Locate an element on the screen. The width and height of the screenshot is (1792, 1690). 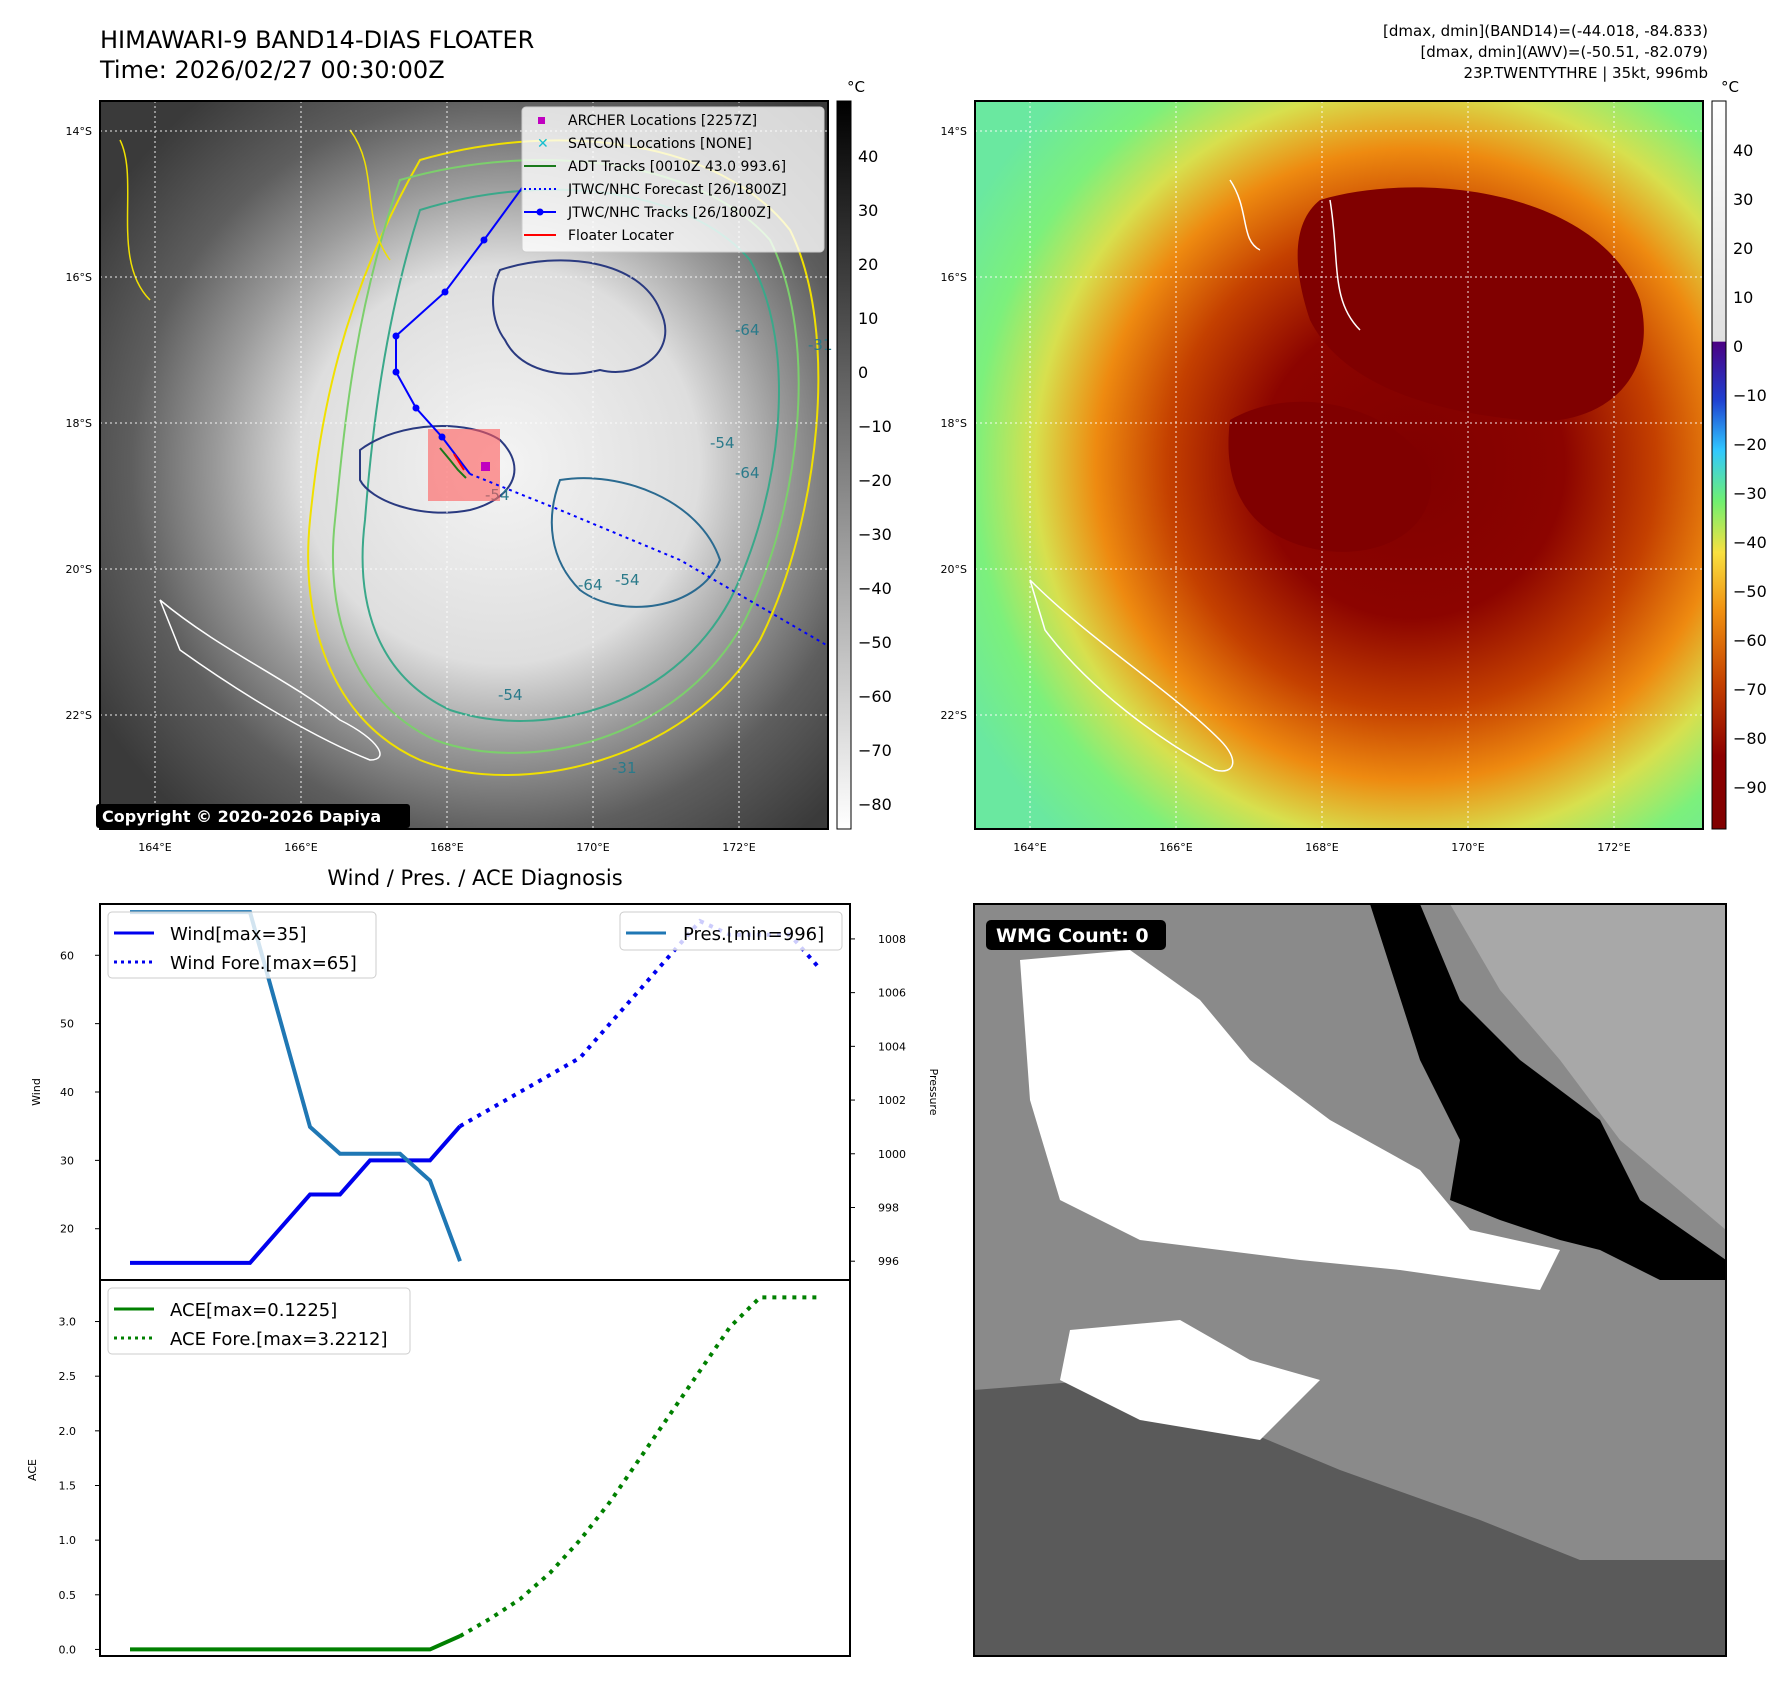
wmg-light-region is located at coordinates (1588, 1067).